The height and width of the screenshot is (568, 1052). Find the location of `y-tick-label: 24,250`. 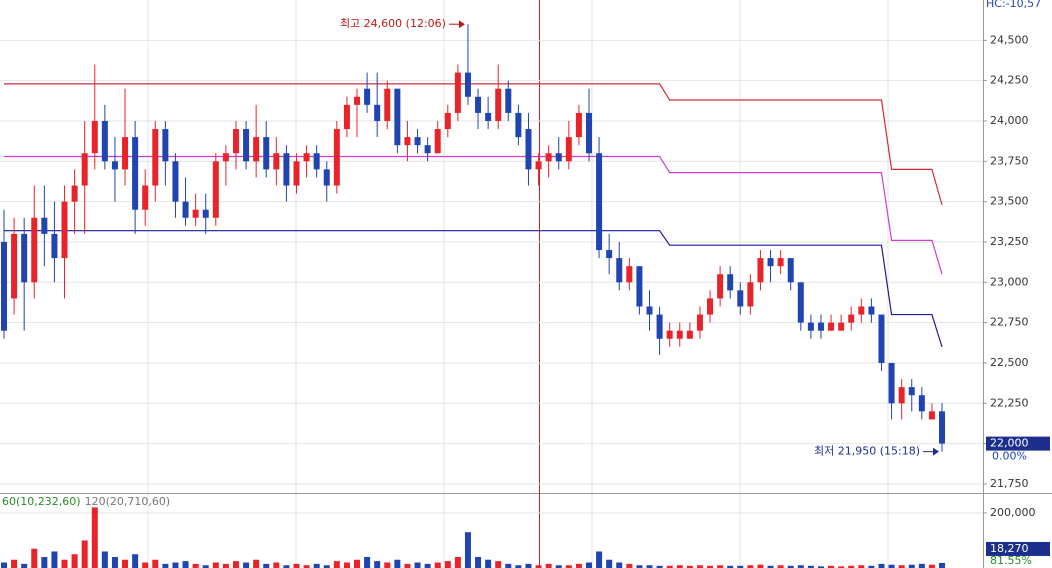

y-tick-label: 24,250 is located at coordinates (1009, 80).